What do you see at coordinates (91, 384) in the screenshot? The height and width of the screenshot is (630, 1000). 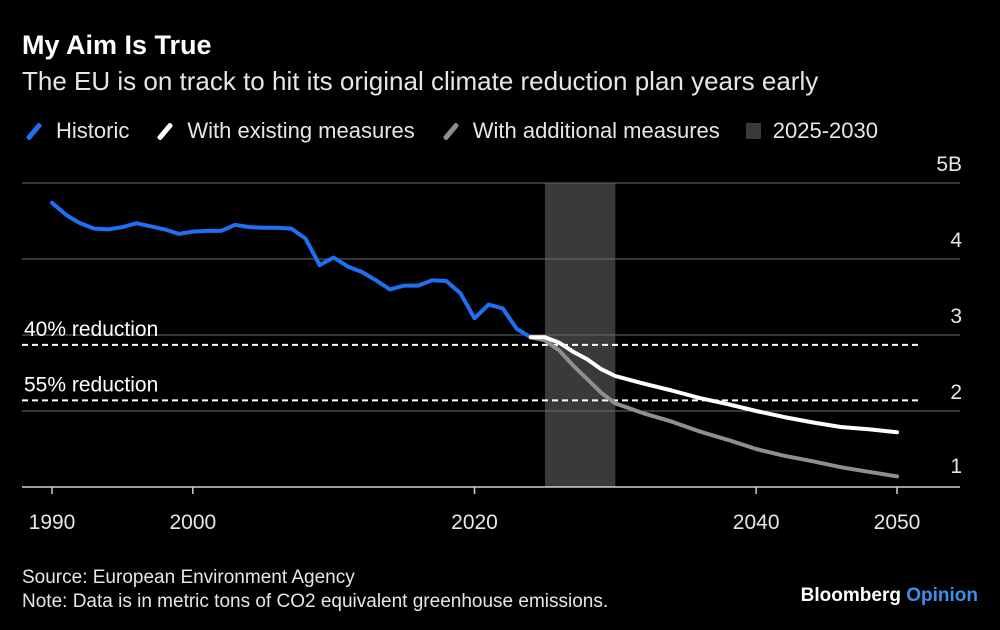 I see `reference-label: 55% reduction` at bounding box center [91, 384].